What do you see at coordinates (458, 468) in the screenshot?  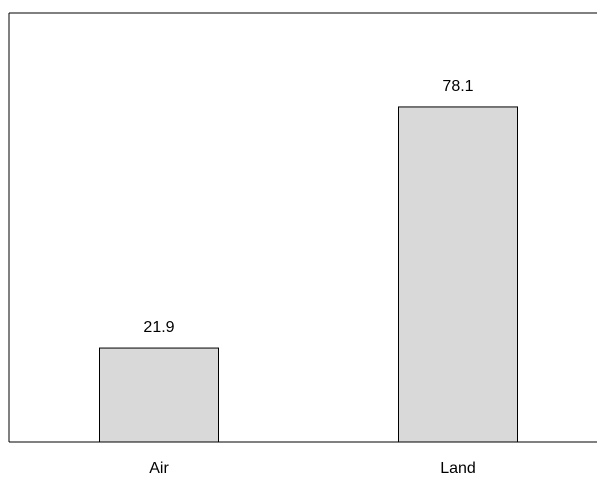 I see `x-tick-label-land: Land` at bounding box center [458, 468].